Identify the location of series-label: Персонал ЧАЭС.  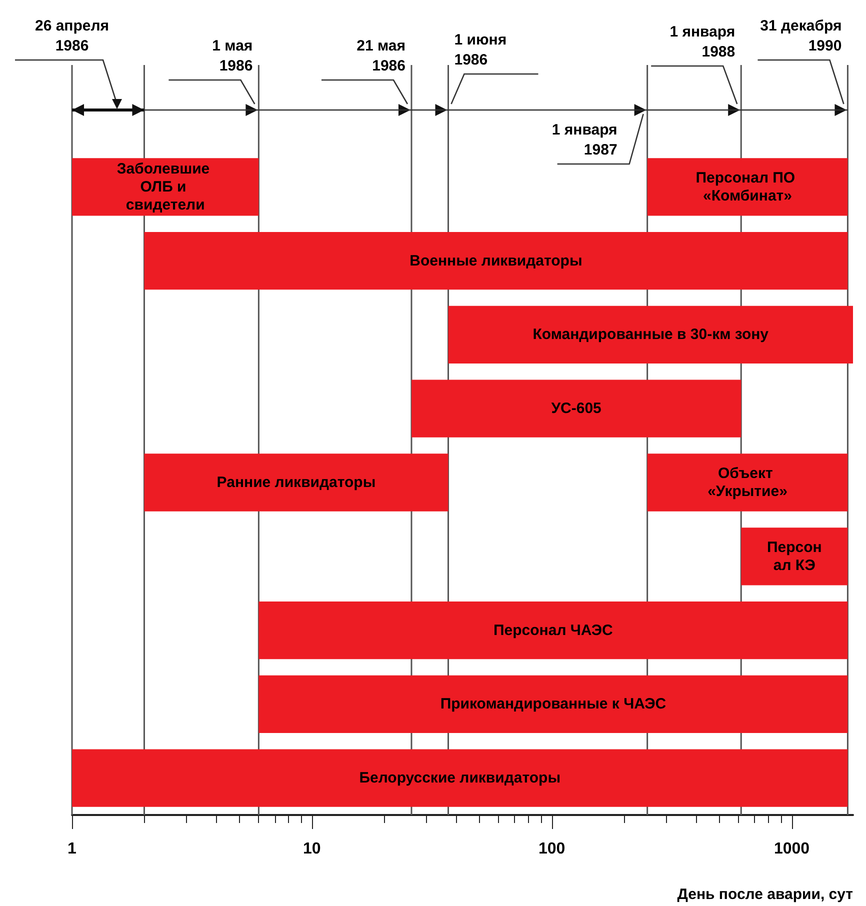
(554, 630).